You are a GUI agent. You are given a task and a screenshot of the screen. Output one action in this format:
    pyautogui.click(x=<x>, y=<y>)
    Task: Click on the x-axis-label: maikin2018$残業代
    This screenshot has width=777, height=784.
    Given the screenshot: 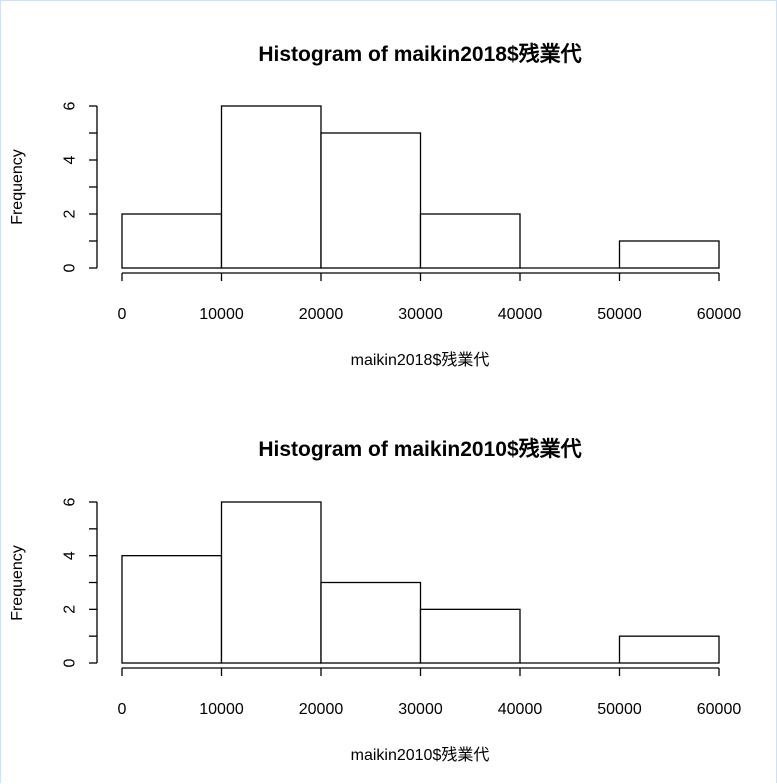 What is the action you would take?
    pyautogui.click(x=420, y=360)
    